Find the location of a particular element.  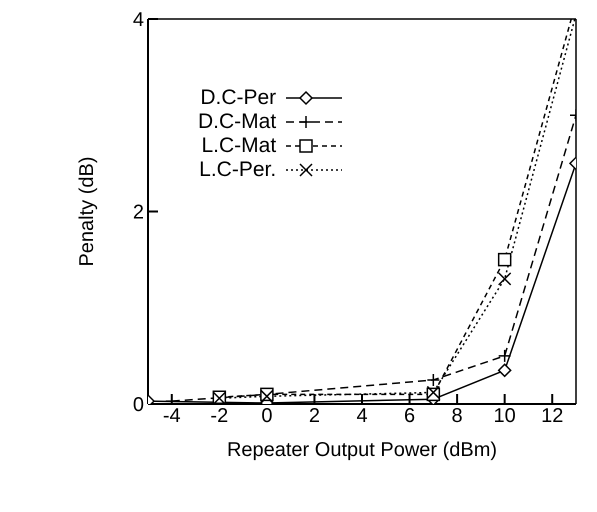

x-tick-label: -2 is located at coordinates (219, 416).